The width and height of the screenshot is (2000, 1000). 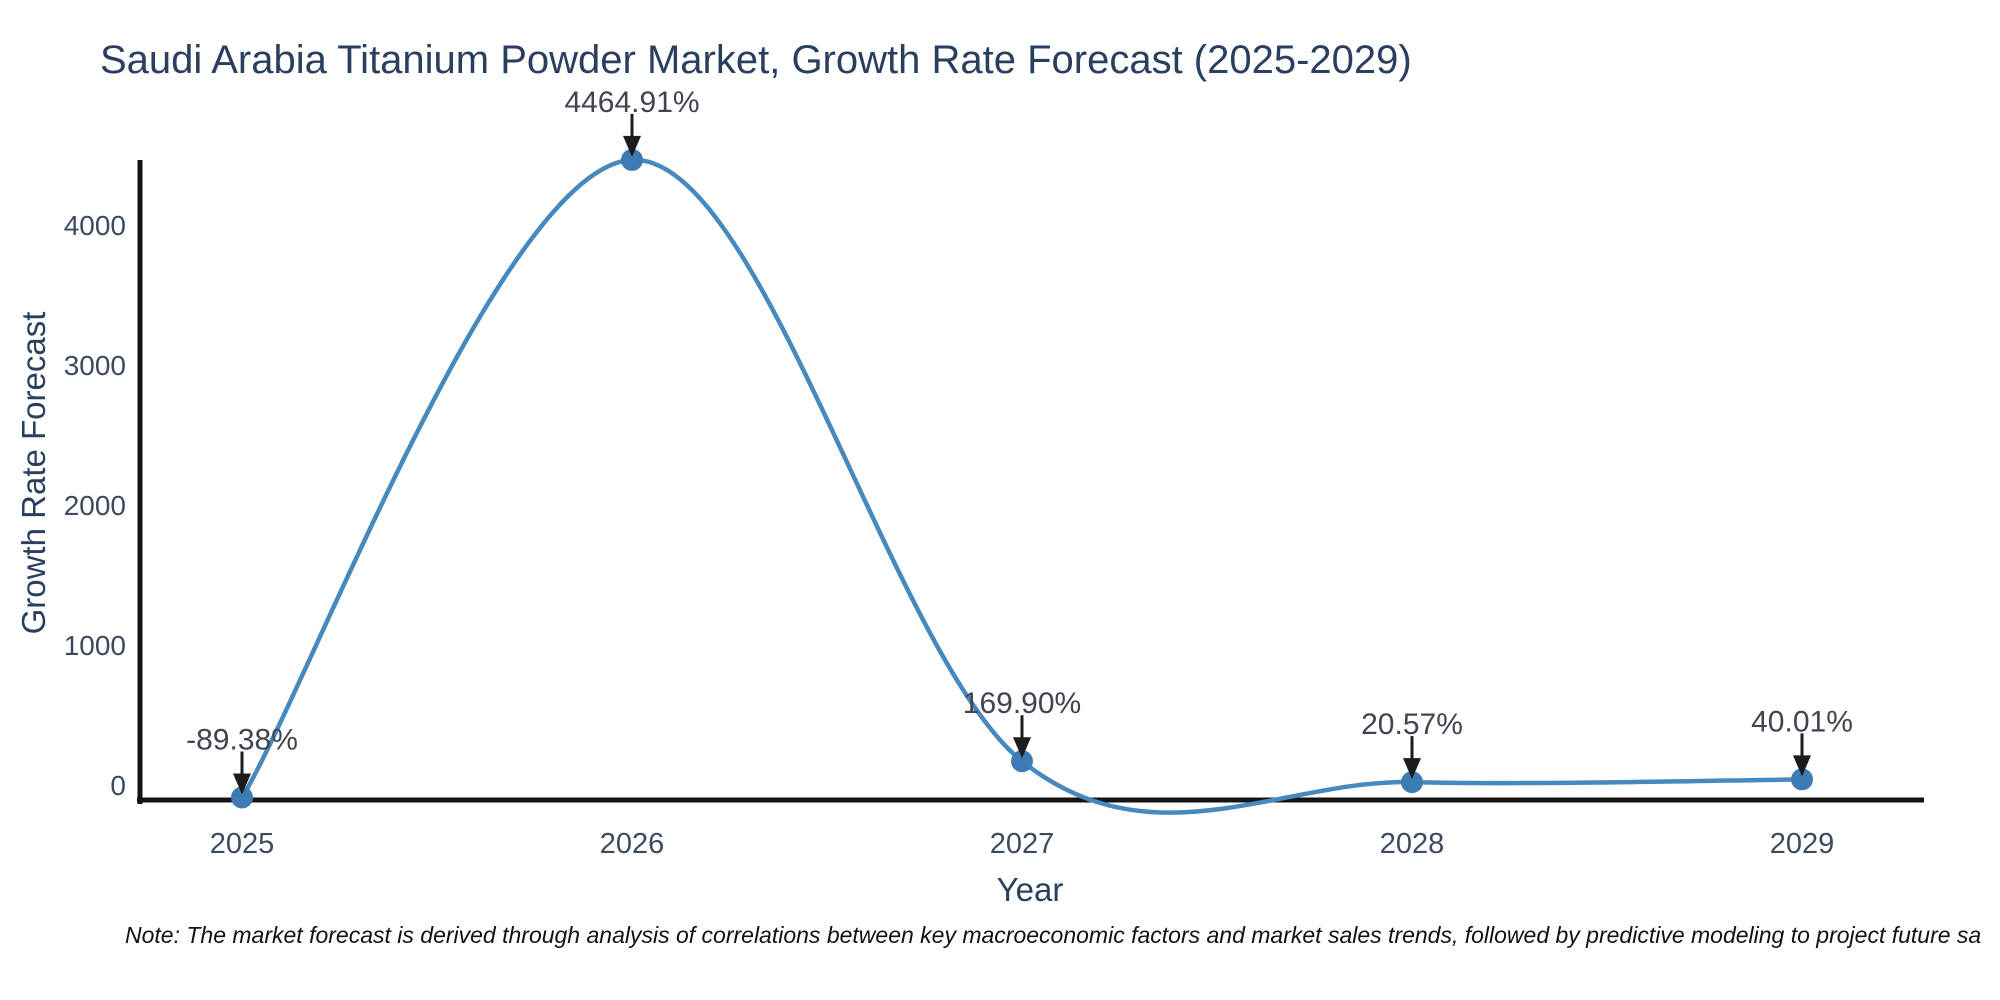 What do you see at coordinates (242, 844) in the screenshot?
I see `x-tick-label: 2025` at bounding box center [242, 844].